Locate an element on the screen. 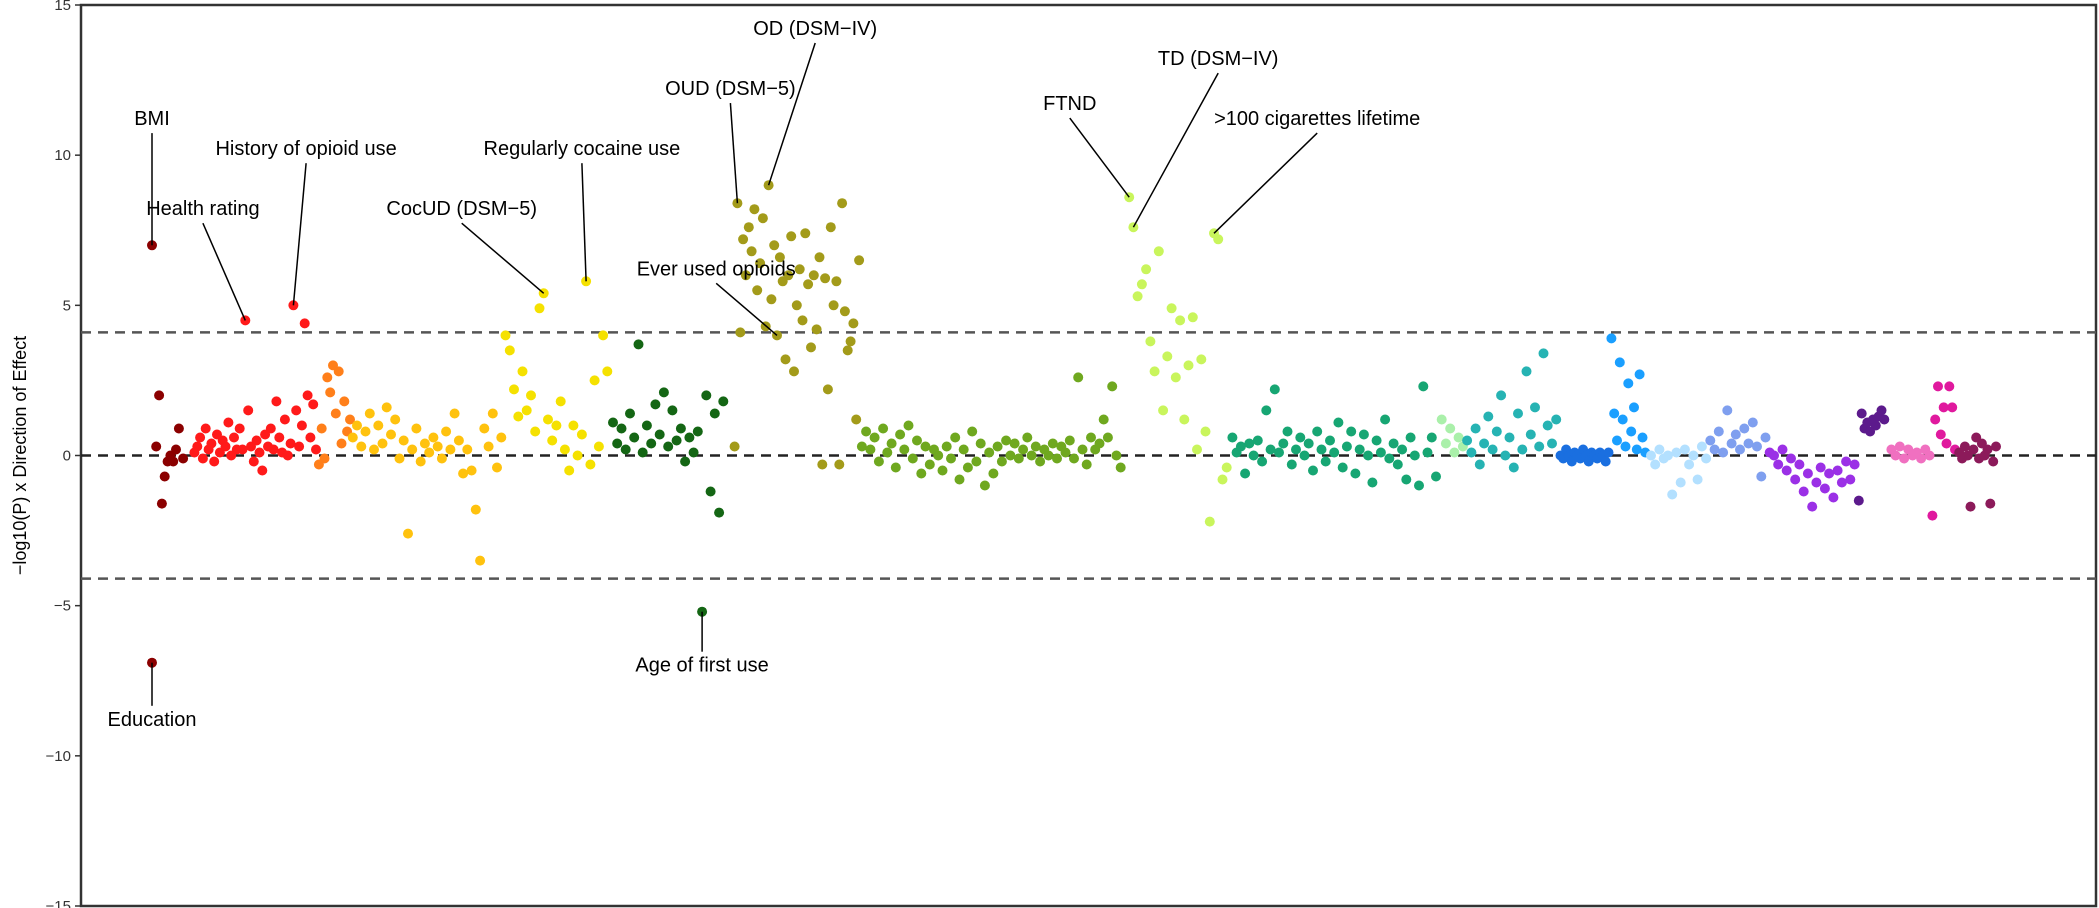 The width and height of the screenshot is (2099, 908). annotation-leader-line is located at coordinates (1099, 157).